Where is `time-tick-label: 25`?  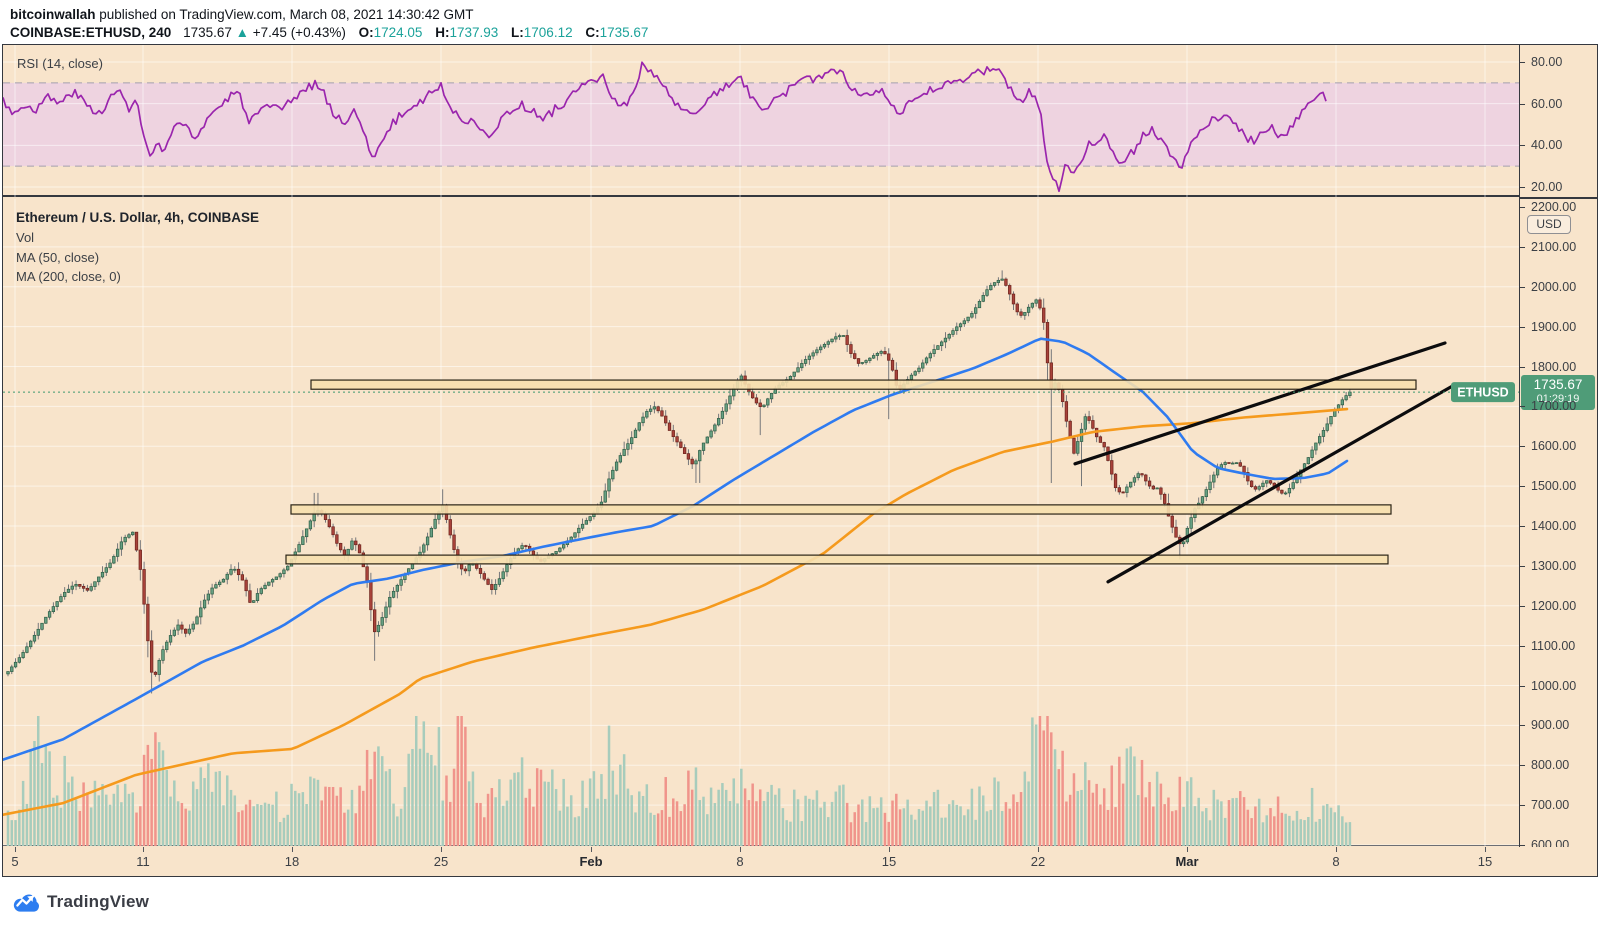 time-tick-label: 25 is located at coordinates (441, 861).